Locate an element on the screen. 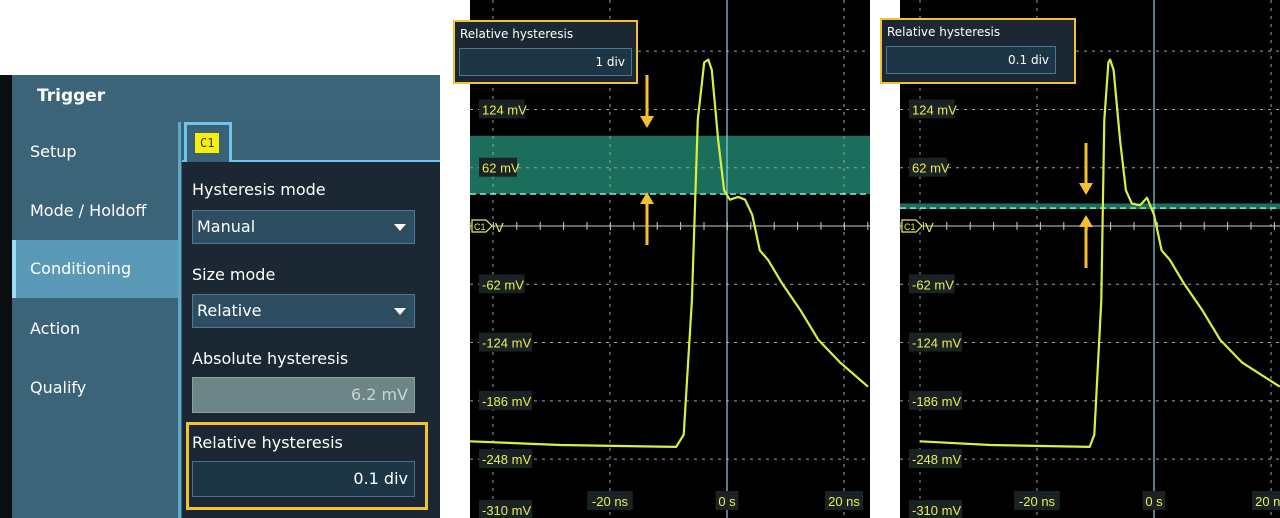  tab-c1: C1 is located at coordinates (208, 142).